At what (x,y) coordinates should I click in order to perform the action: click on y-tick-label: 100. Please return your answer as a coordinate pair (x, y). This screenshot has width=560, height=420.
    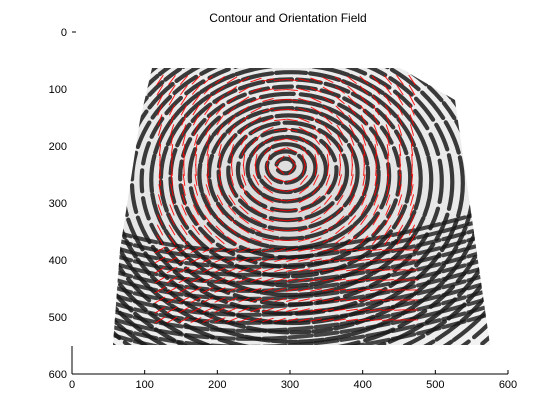
    Looking at the image, I should click on (58, 90).